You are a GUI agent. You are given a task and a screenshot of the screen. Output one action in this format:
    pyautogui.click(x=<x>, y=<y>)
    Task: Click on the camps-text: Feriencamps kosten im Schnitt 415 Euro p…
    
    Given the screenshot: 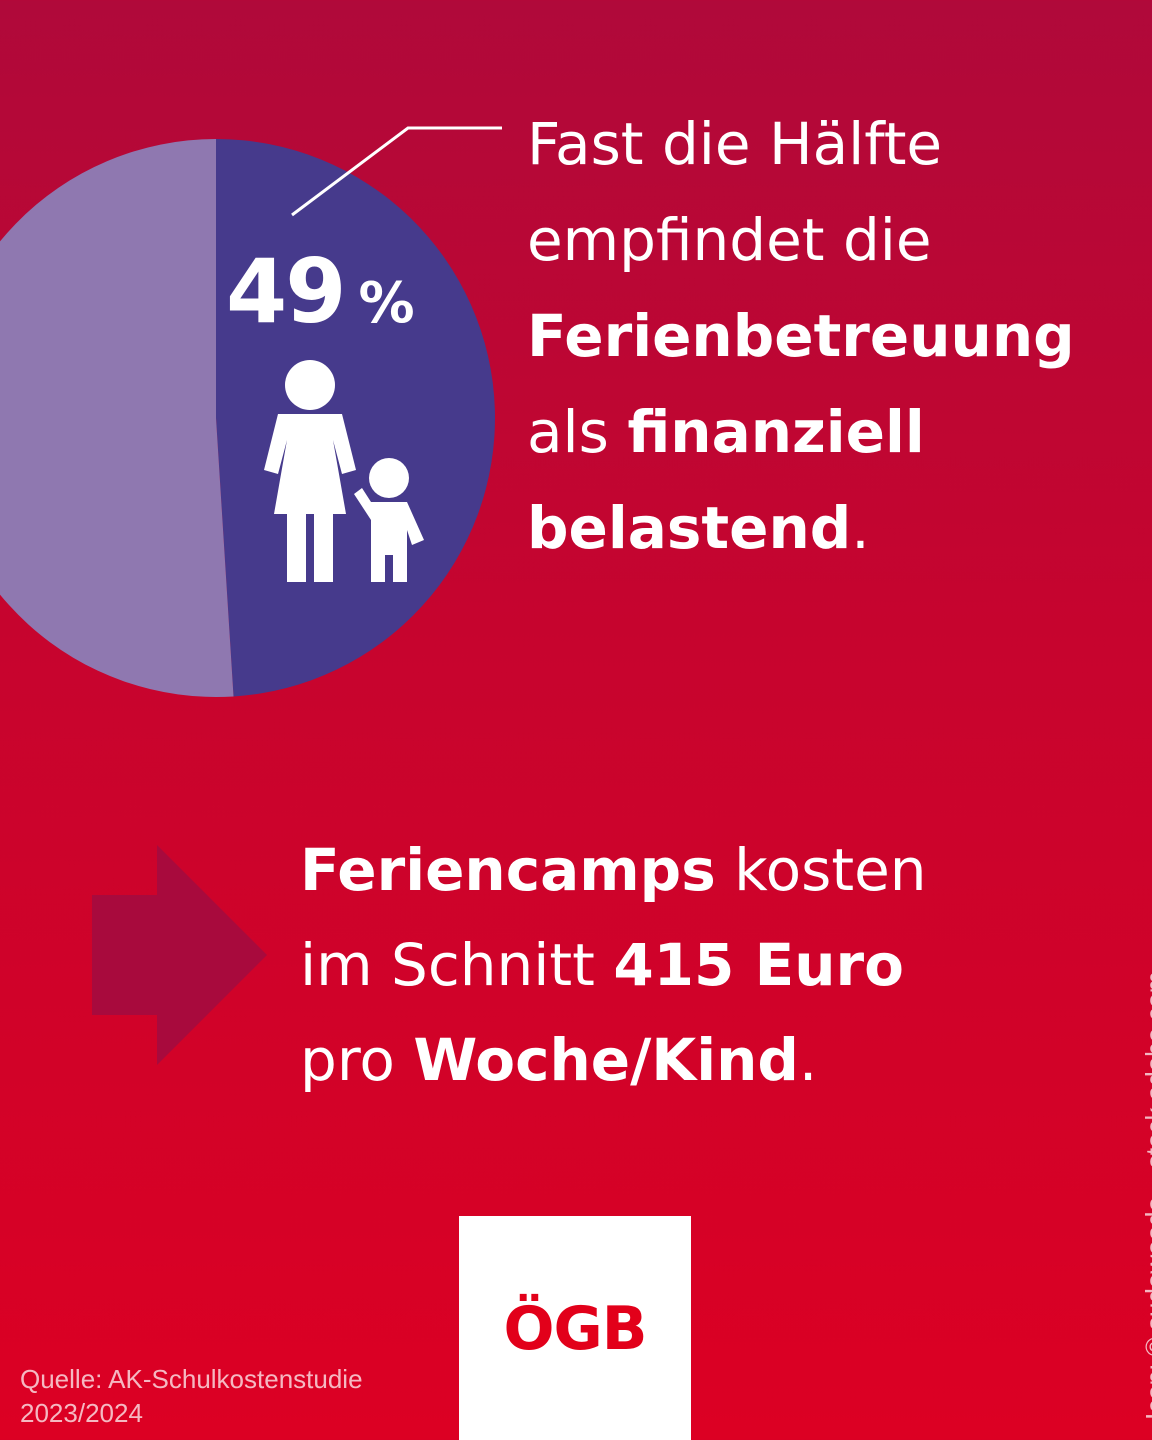 What is the action you would take?
    pyautogui.click(x=680, y=965)
    